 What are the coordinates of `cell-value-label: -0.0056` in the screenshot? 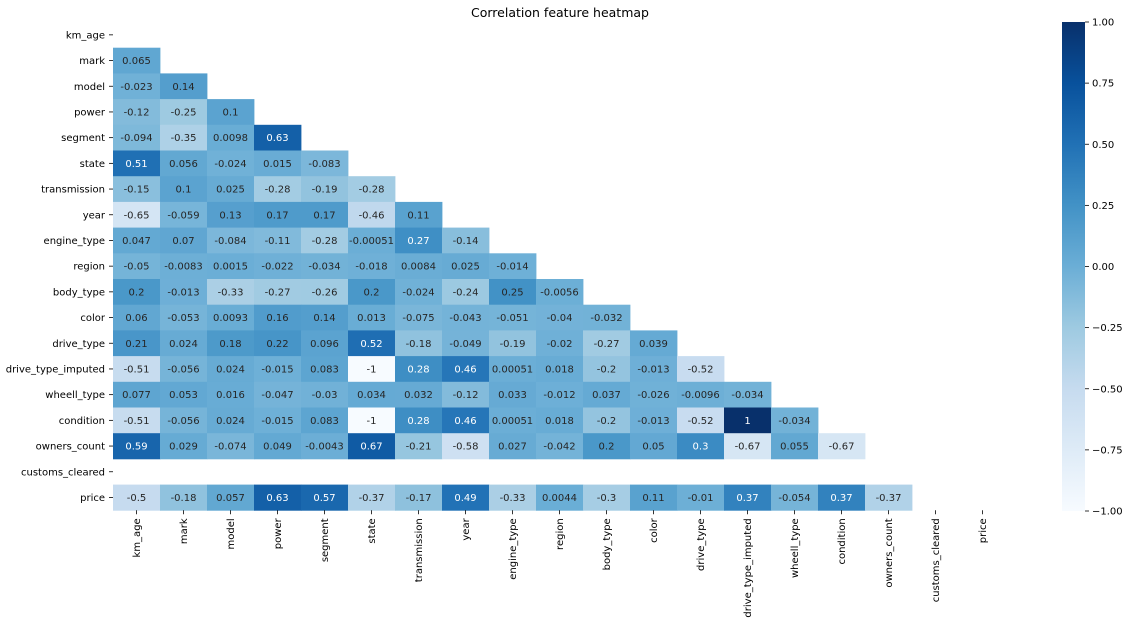 It's located at (559, 292).